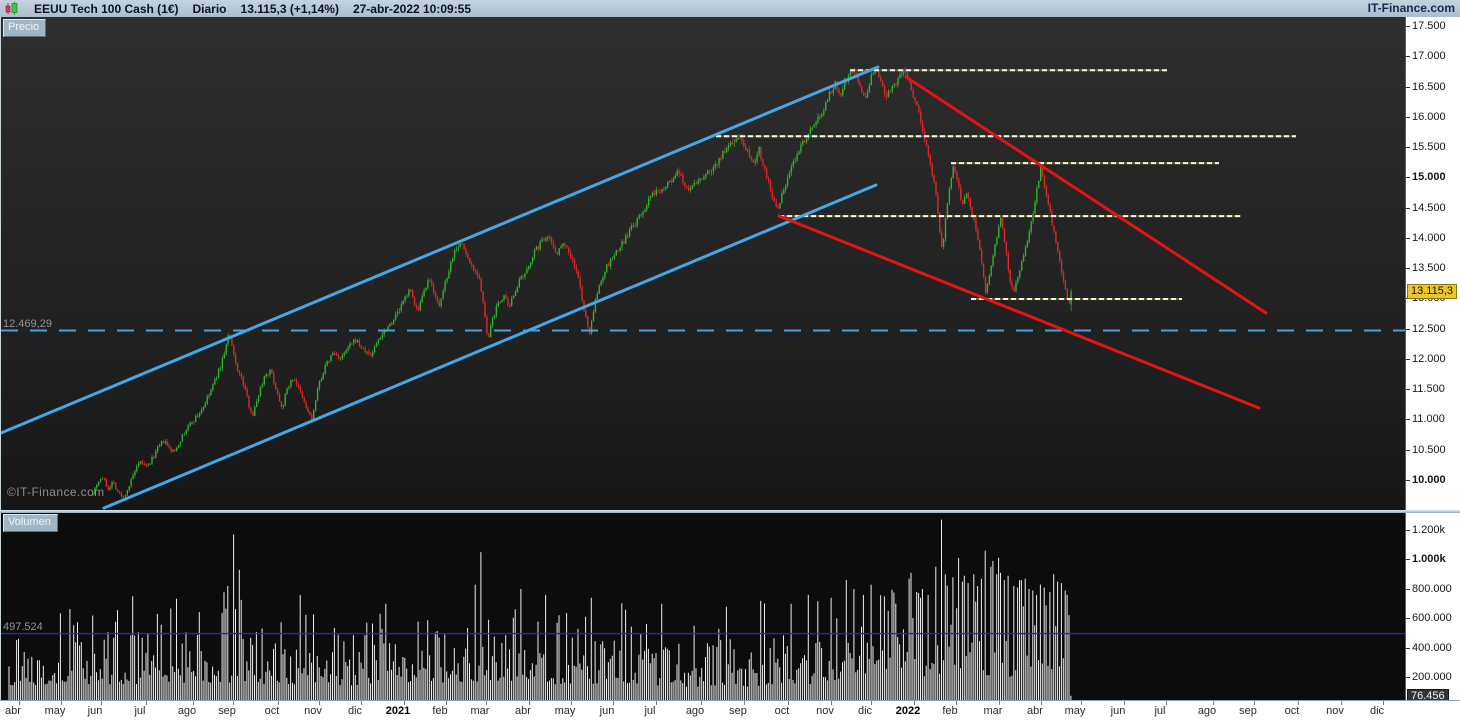  I want to click on support-level-label: 12.469,29, so click(27, 323).